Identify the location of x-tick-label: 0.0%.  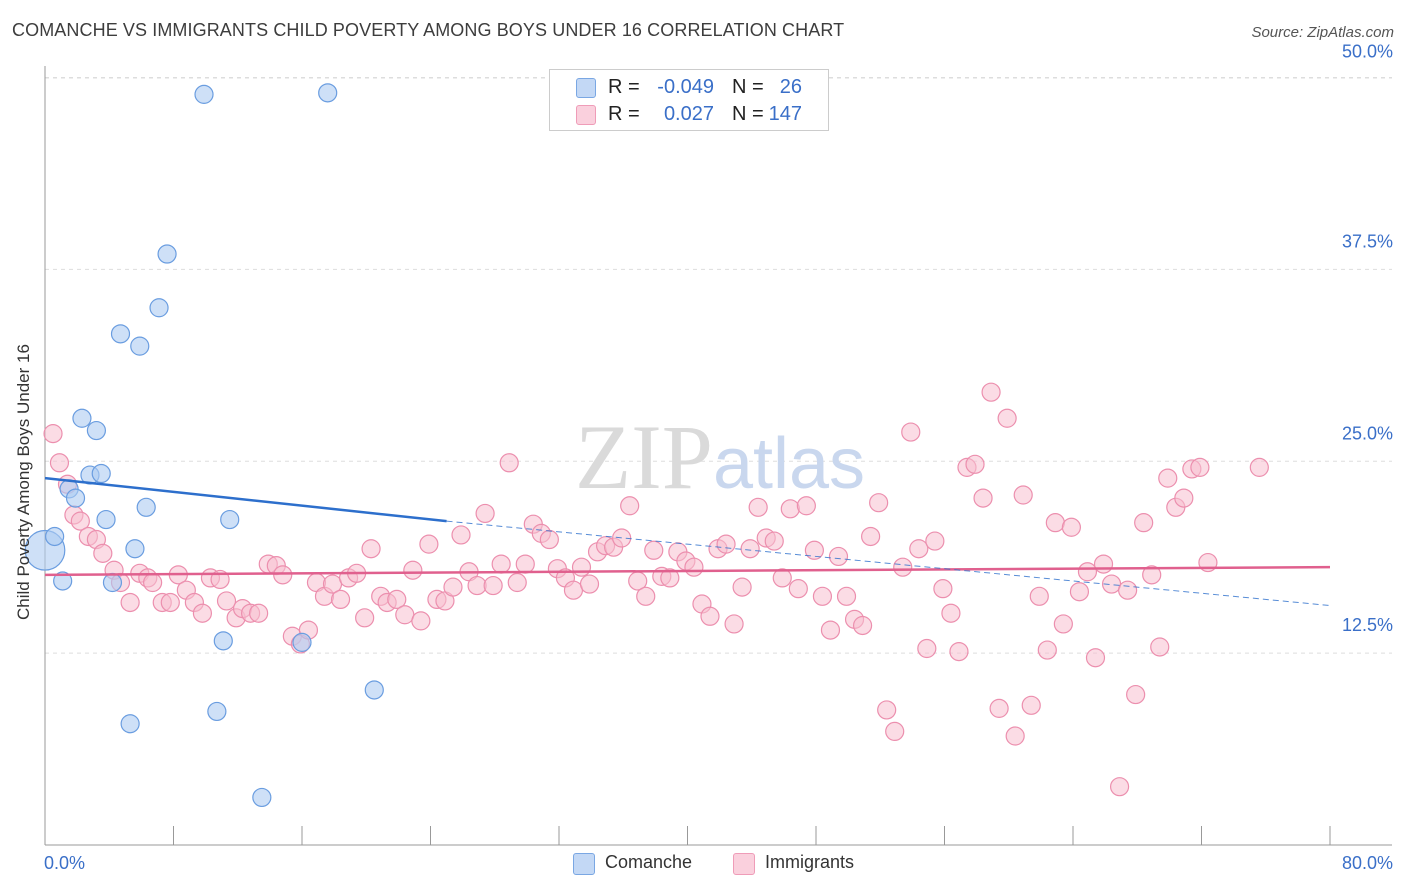
(64, 863).